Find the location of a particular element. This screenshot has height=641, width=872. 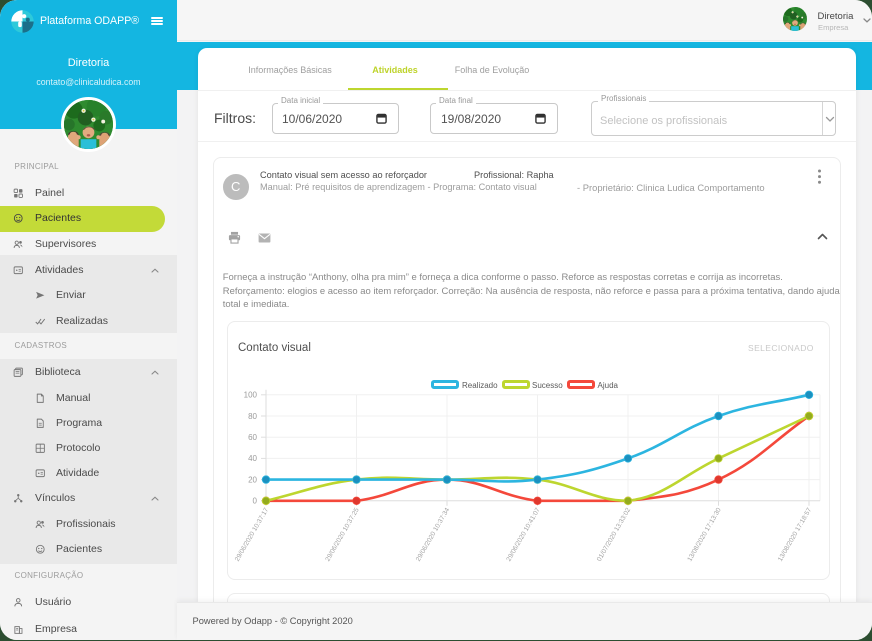

svg-text: 29/06/2020 10:37:34 is located at coordinates (433, 534).